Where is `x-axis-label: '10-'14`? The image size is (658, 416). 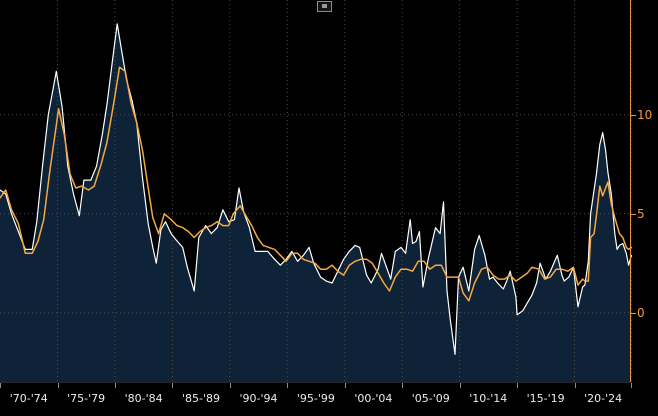
x-axis-label: '10-'14 is located at coordinates (488, 398).